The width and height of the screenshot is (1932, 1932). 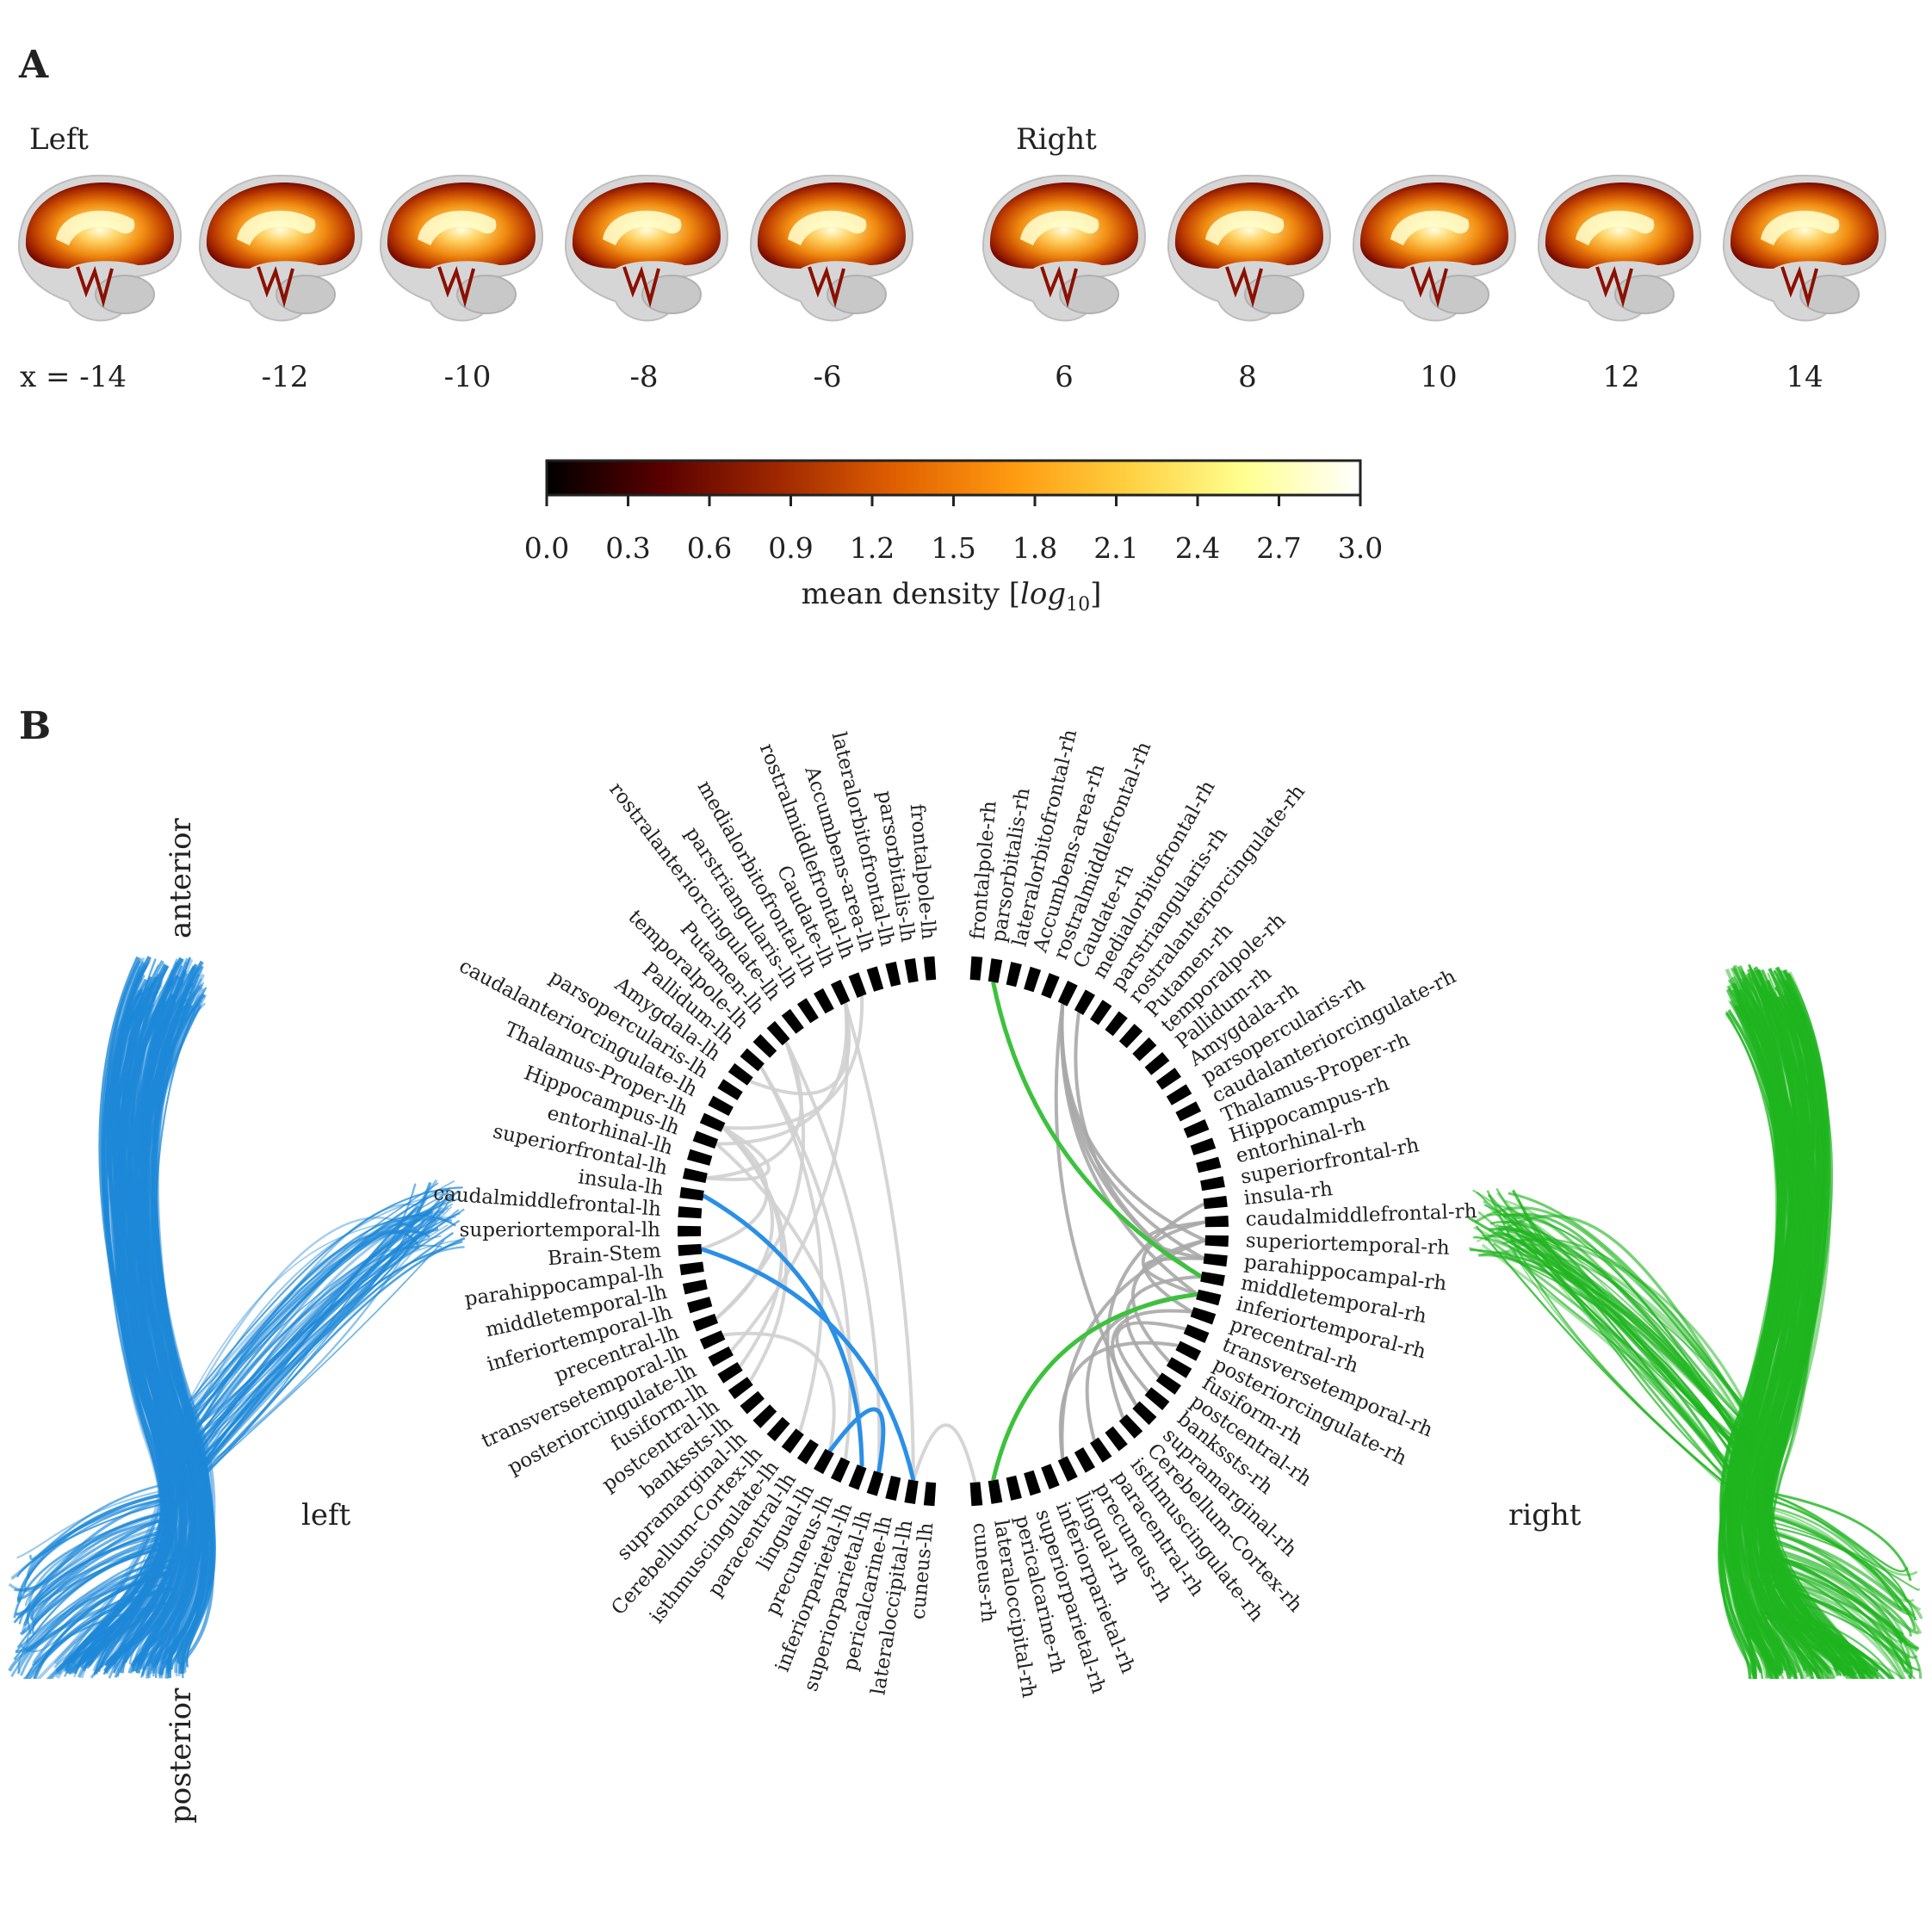 I want to click on colorbar-tick-label: 0.3, so click(x=628, y=548).